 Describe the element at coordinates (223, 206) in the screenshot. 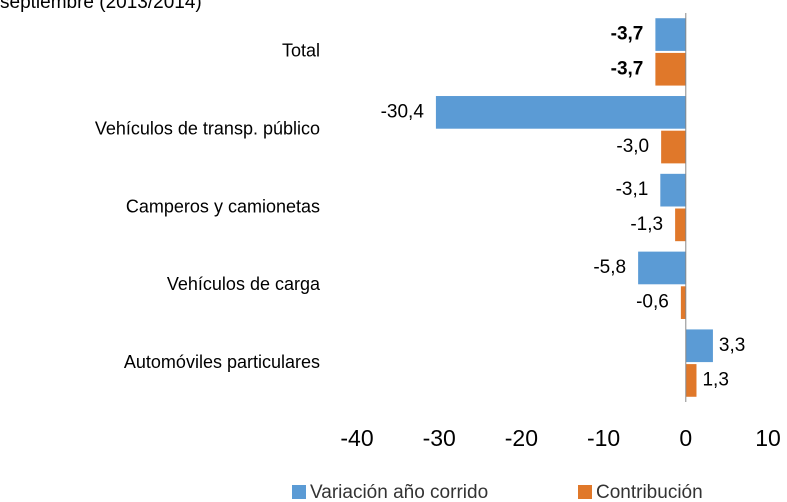

I see `y-tick-label: Camperos y camionetas` at that location.